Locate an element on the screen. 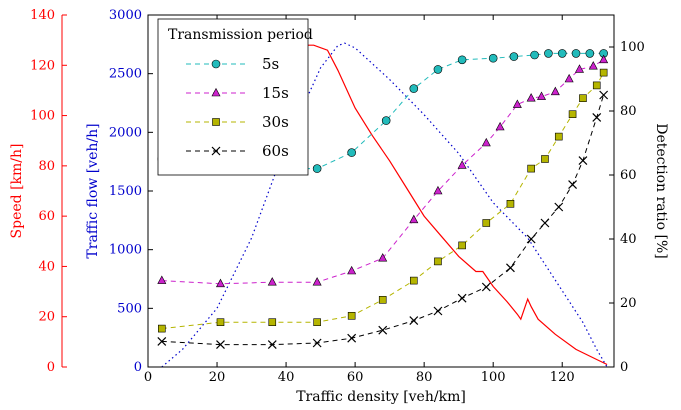 The image size is (681, 410). detection-tick-label: 60 is located at coordinates (628, 175).